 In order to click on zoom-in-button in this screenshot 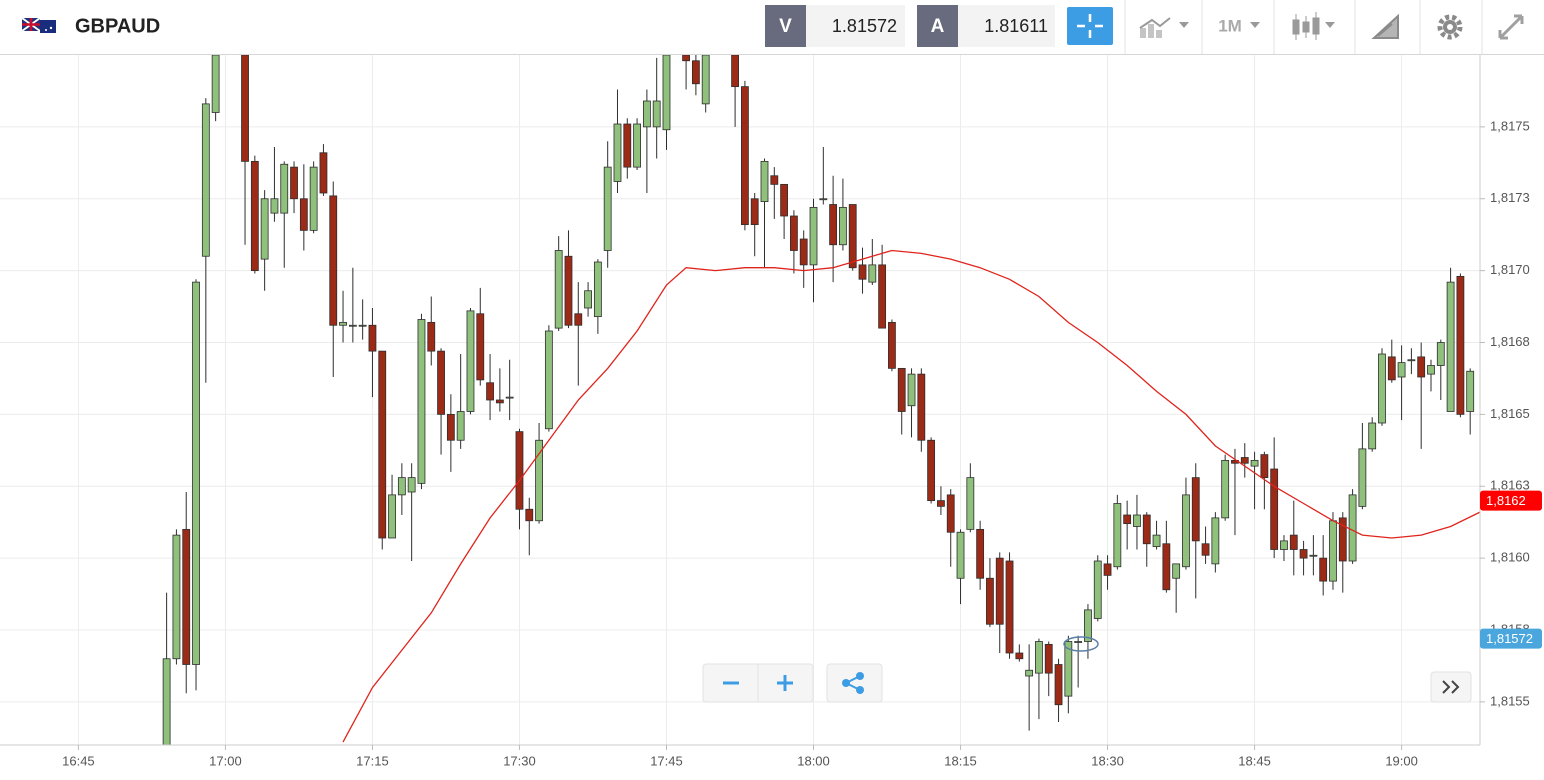, I will do `click(785, 683)`.